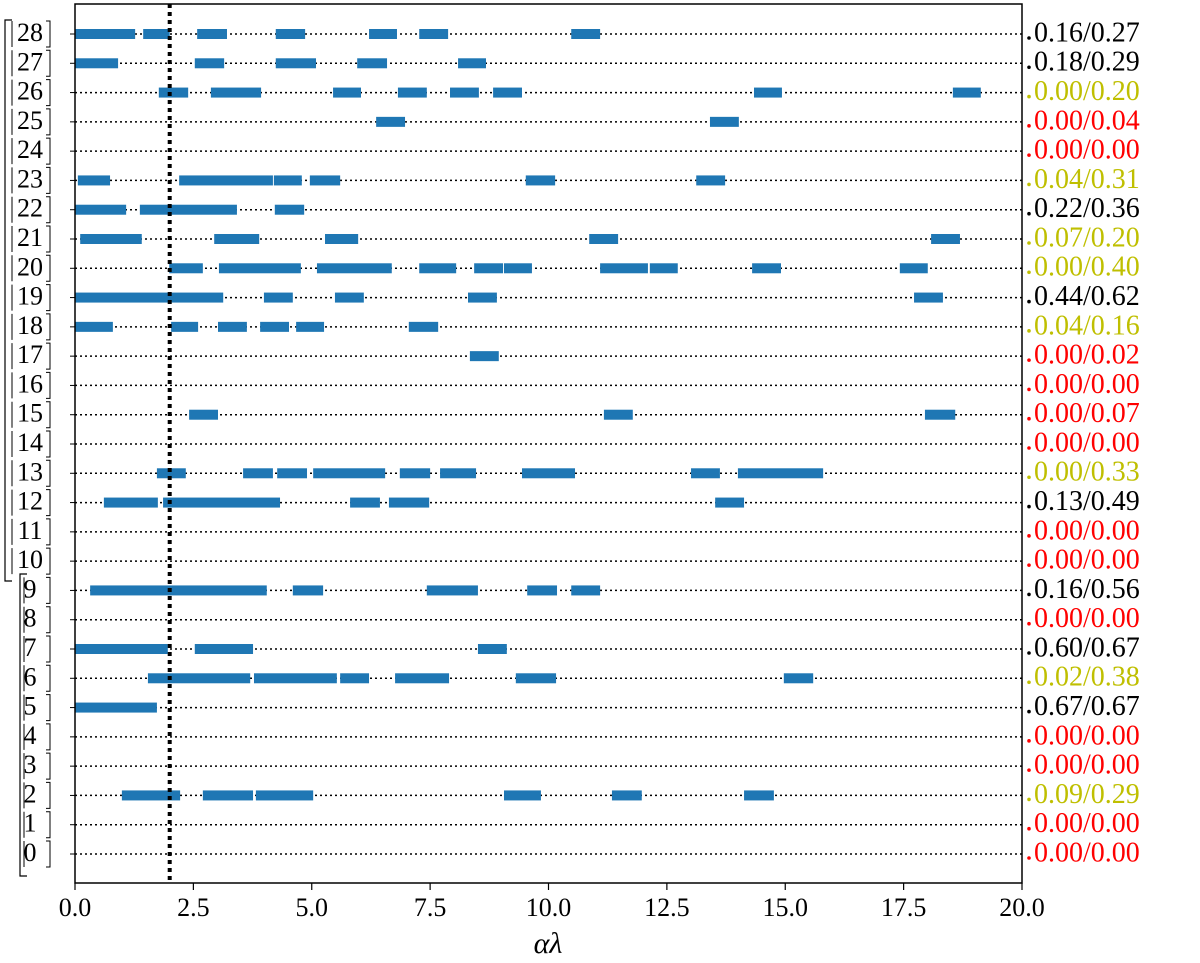 This screenshot has width=1200, height=963. Describe the element at coordinates (29, 530) in the screenshot. I see `row-label: 11` at that location.